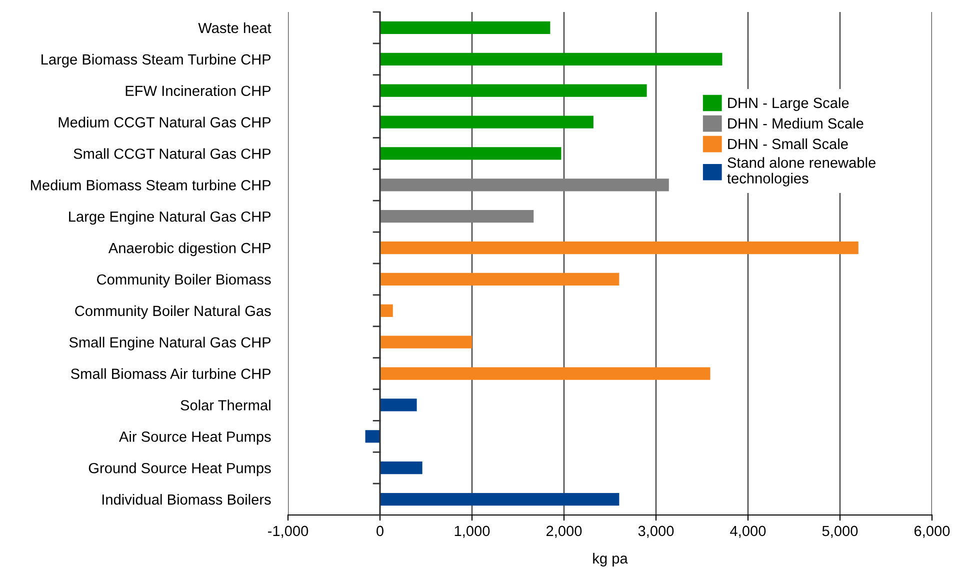 Image resolution: width=955 pixels, height=579 pixels. What do you see at coordinates (235, 28) in the screenshot?
I see `y-tick-label: Waste heat` at bounding box center [235, 28].